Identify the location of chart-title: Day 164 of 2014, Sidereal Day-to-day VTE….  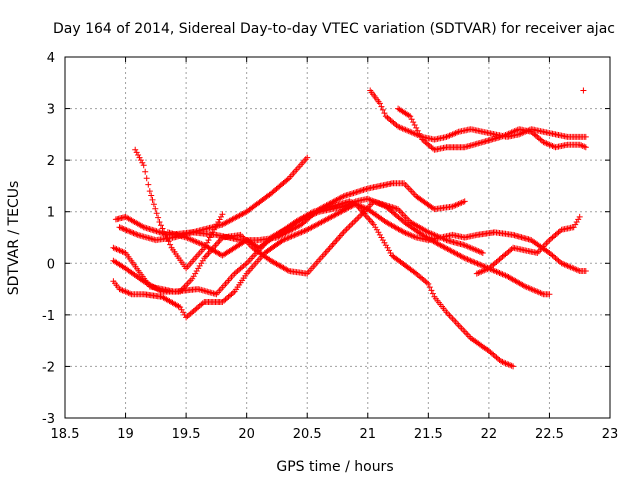
(334, 29).